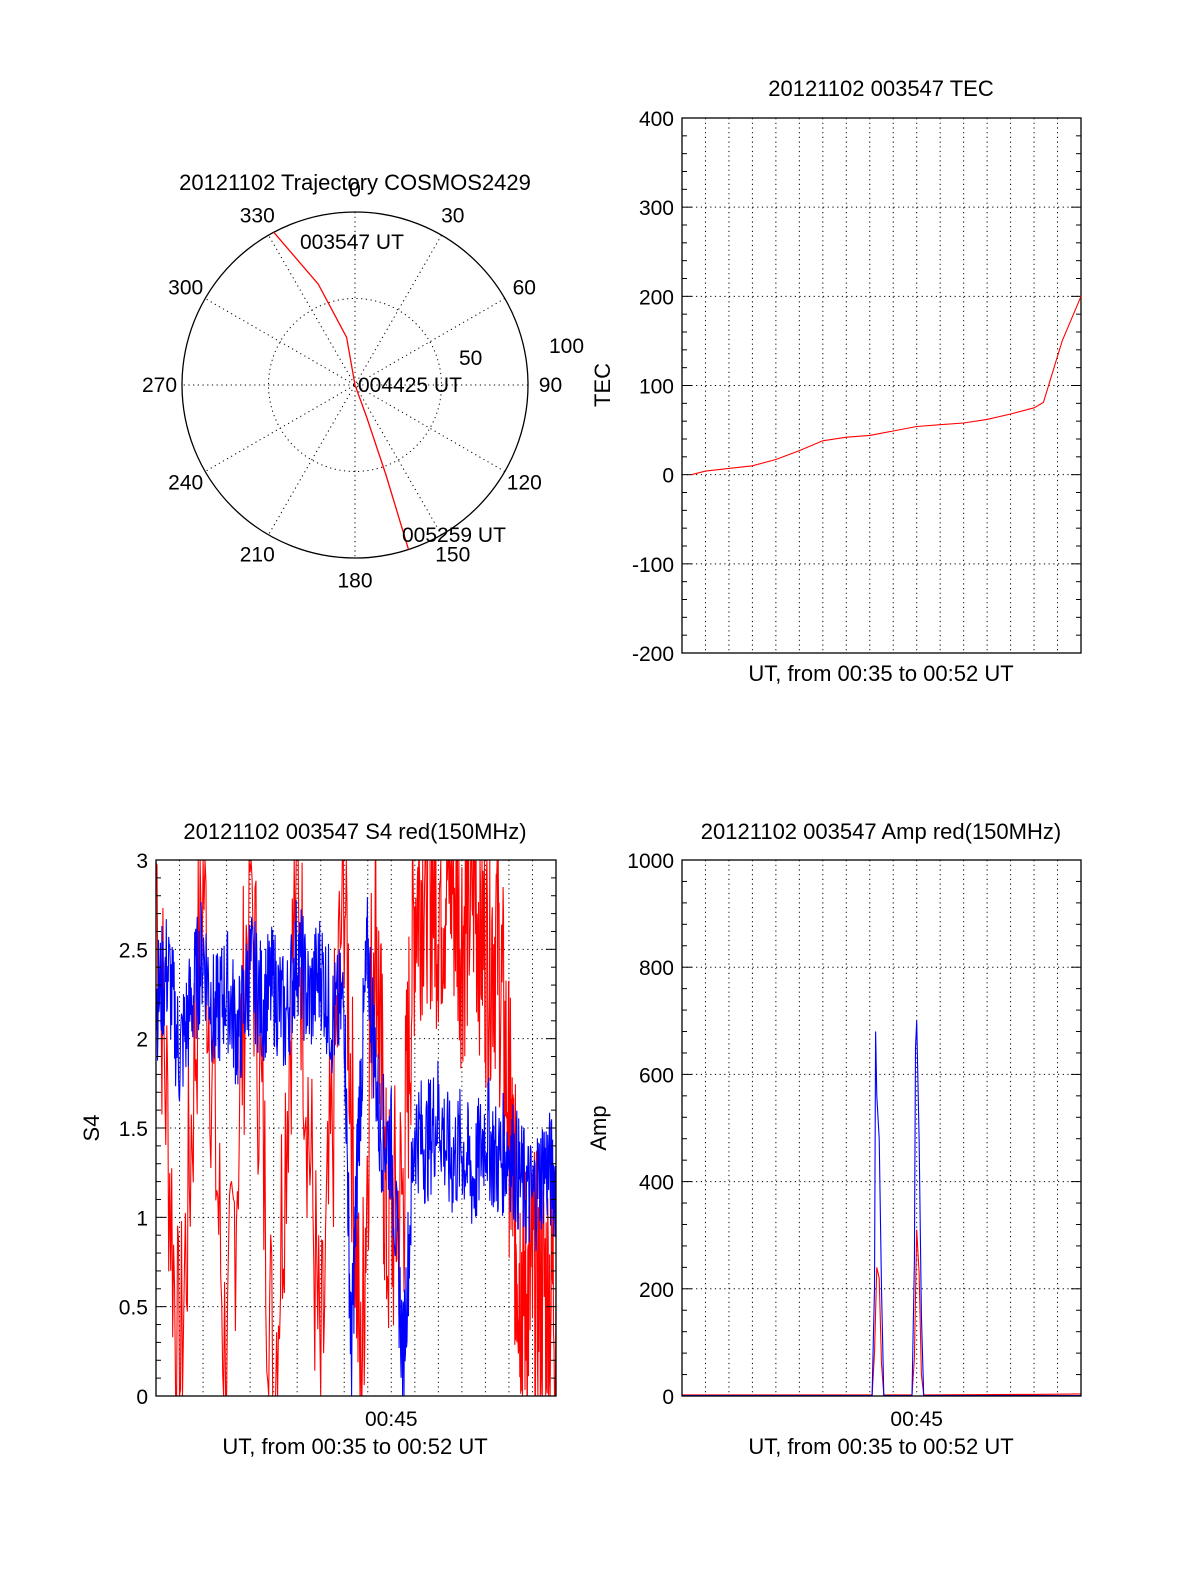  I want to click on polar-azimuth-label: 30, so click(452, 216).